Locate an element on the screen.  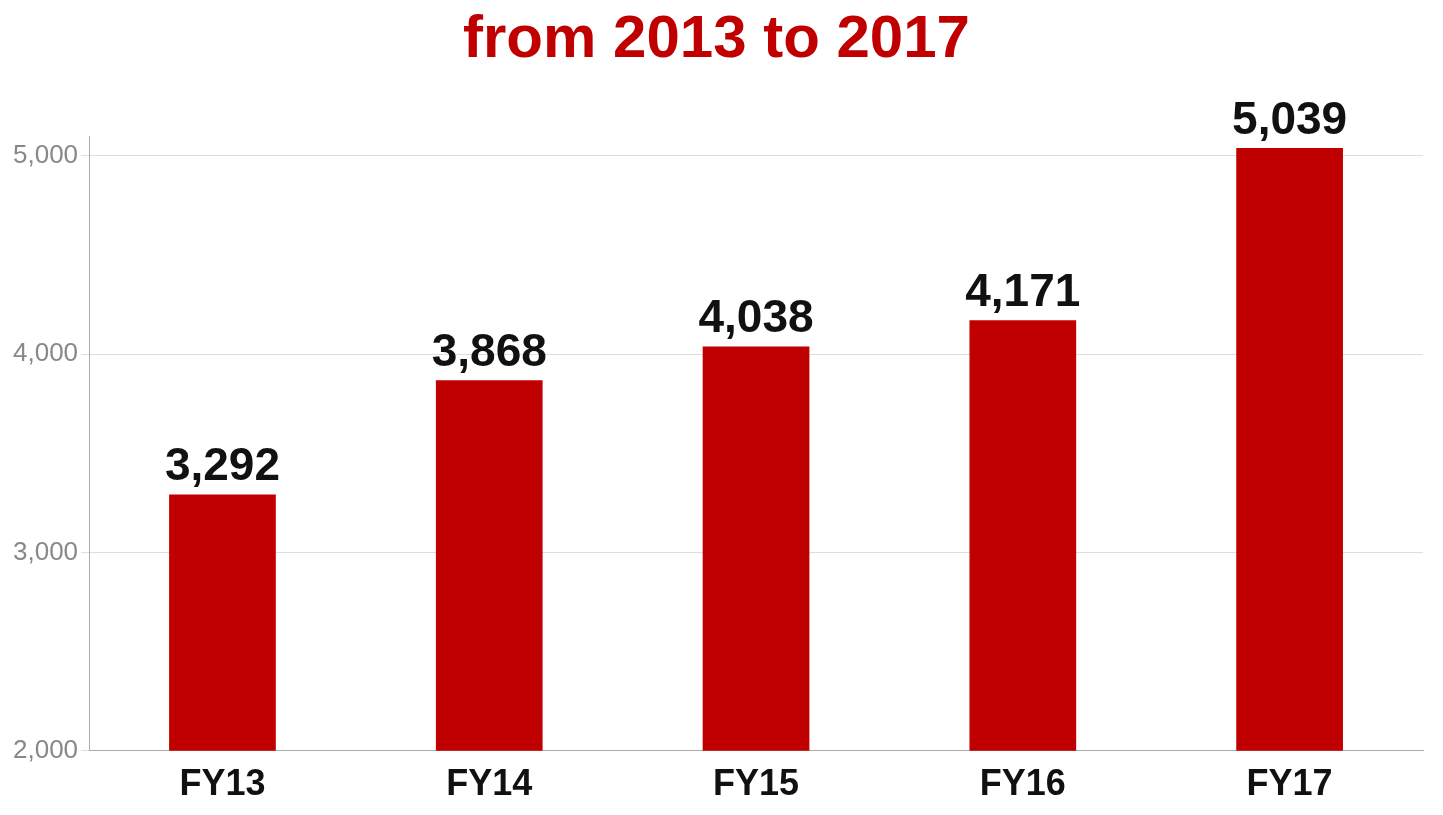
y-tick-label: 2,000 is located at coordinates (45, 748).